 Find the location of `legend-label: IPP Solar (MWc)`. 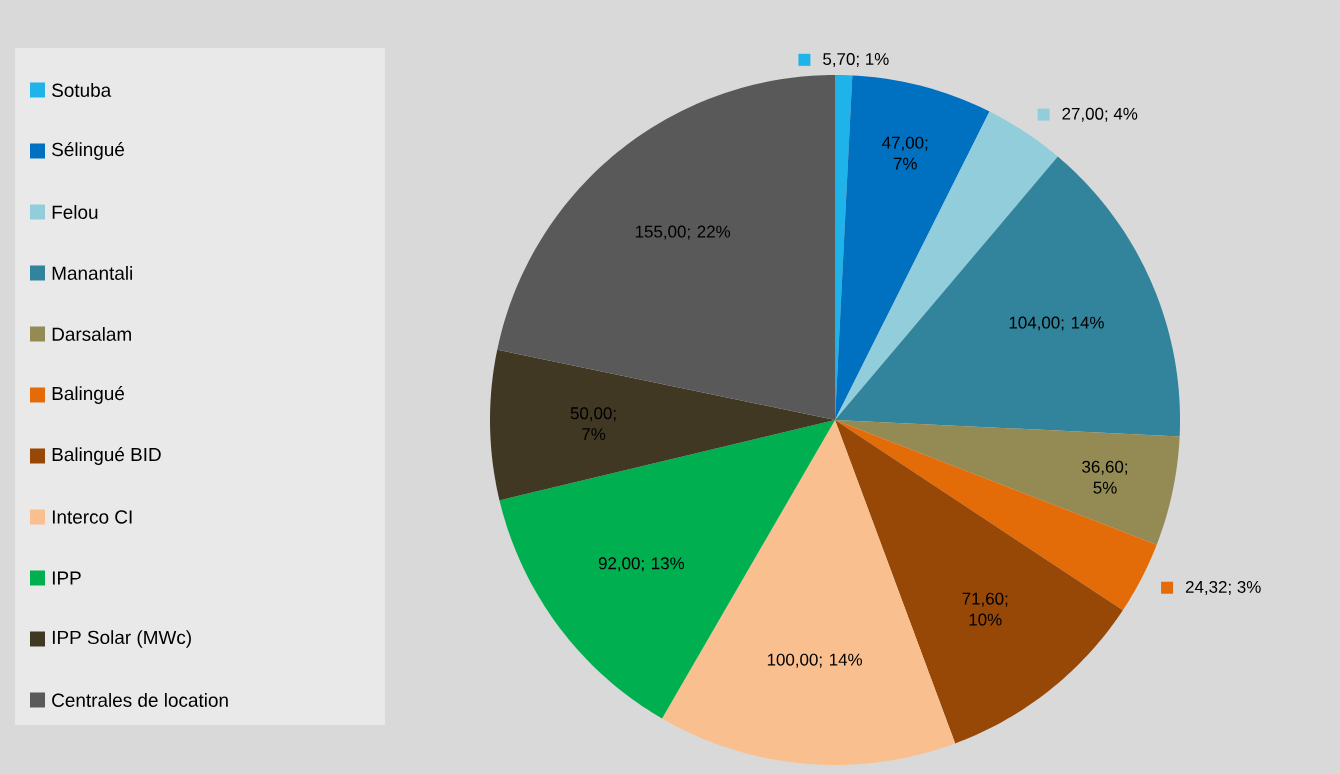

legend-label: IPP Solar (MWc) is located at coordinates (121, 639).